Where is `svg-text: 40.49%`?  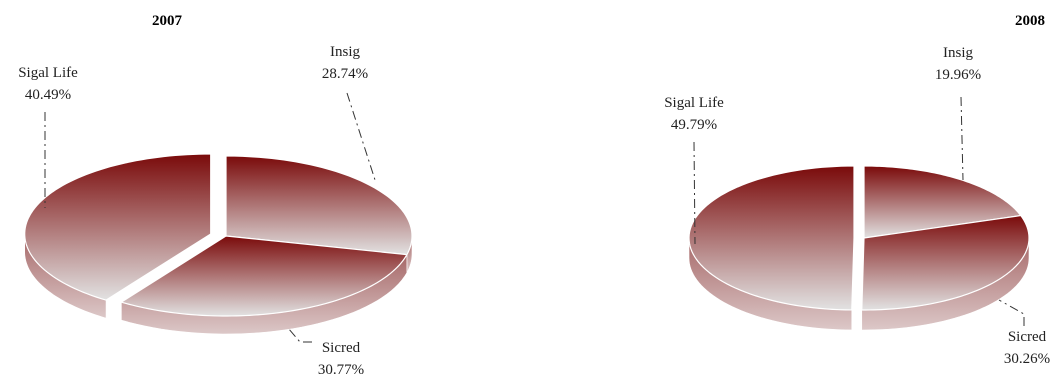
svg-text: 40.49% is located at coordinates (48, 95).